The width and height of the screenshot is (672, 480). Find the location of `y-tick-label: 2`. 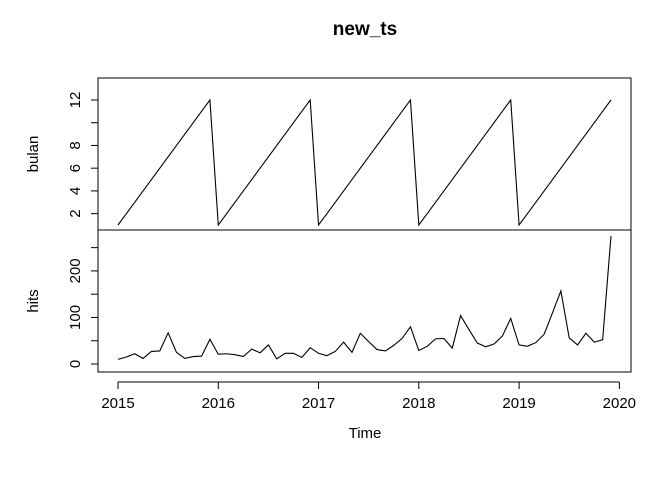

y-tick-label: 2 is located at coordinates (75, 213).